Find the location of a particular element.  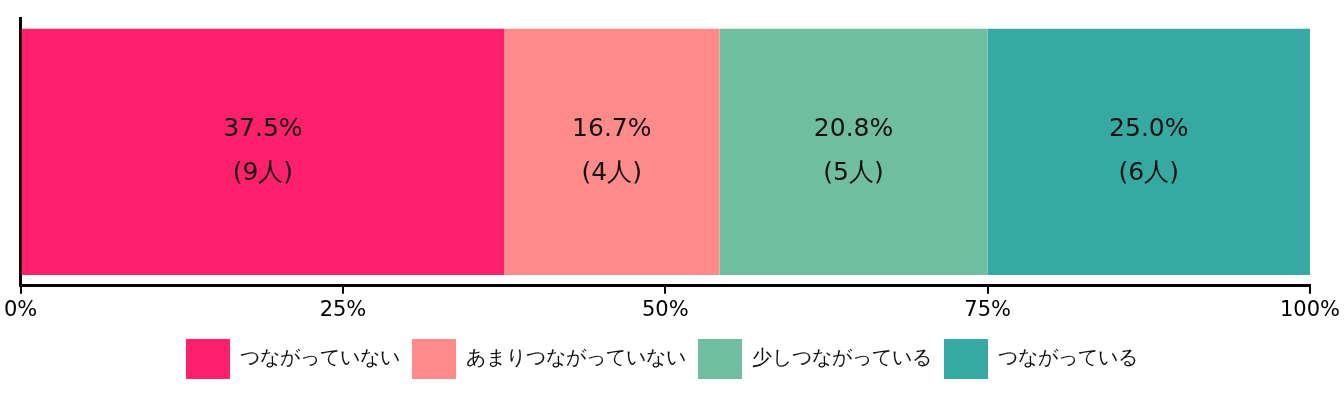

legend-label: つながっていない is located at coordinates (320, 357).